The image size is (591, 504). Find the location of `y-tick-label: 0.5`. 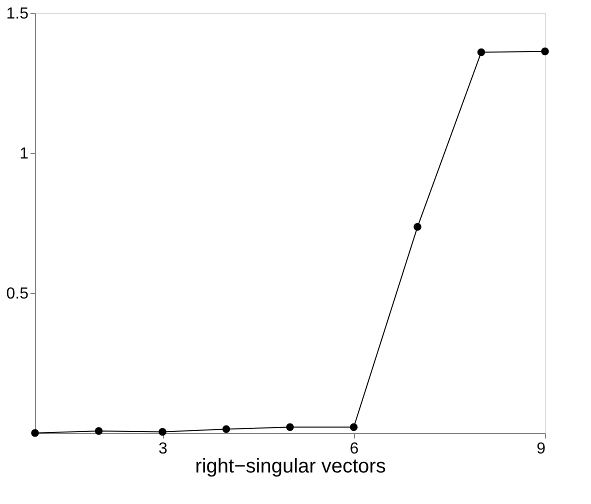

y-tick-label: 0.5 is located at coordinates (17, 294).